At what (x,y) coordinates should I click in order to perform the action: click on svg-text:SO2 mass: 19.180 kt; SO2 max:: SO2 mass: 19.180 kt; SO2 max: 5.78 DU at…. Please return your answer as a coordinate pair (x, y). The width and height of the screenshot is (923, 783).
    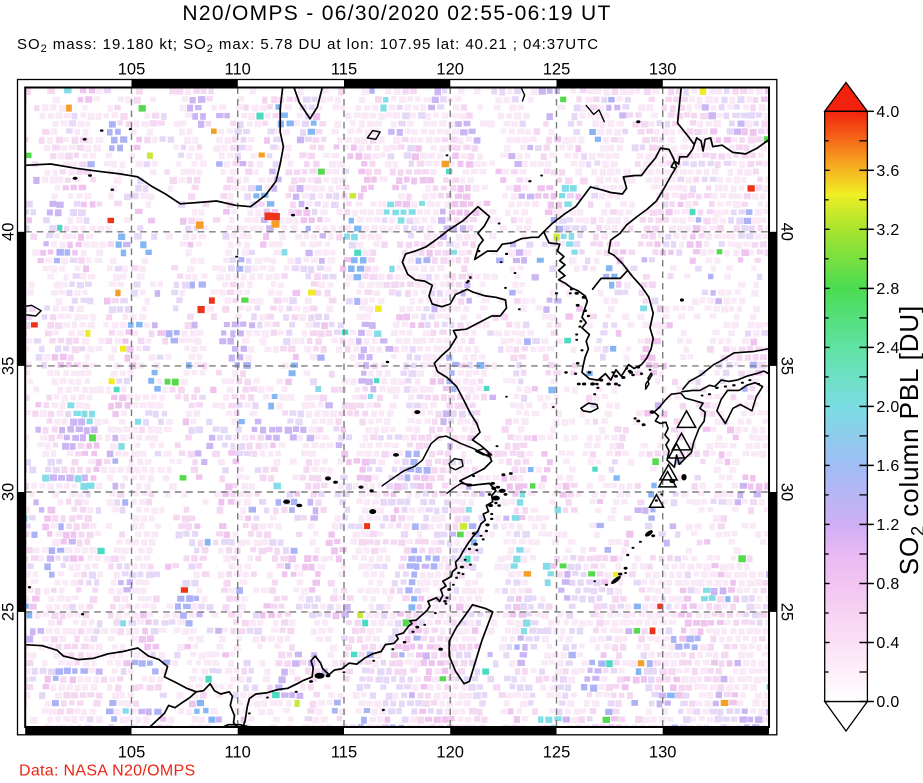
    Looking at the image, I should click on (308, 45).